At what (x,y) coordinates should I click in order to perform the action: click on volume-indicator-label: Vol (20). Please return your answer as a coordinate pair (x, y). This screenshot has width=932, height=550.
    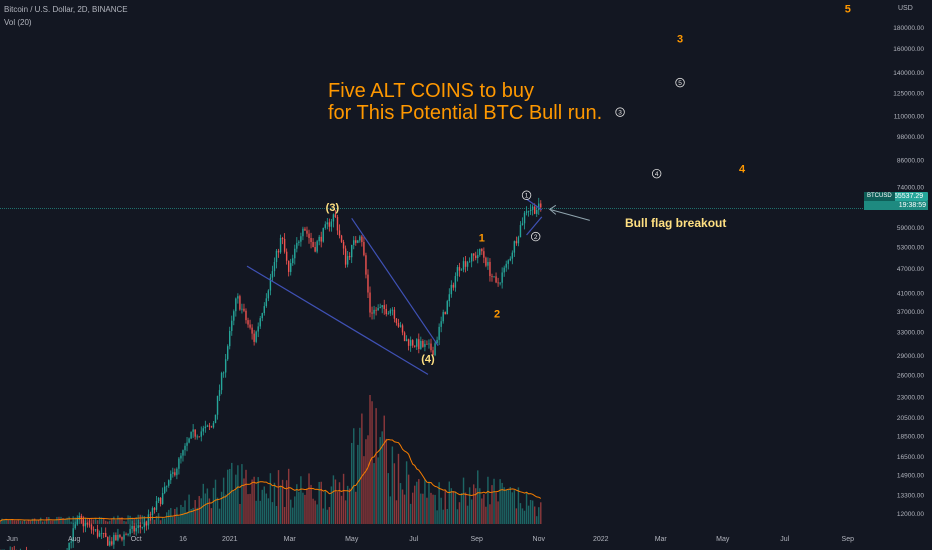
    Looking at the image, I should click on (18, 22).